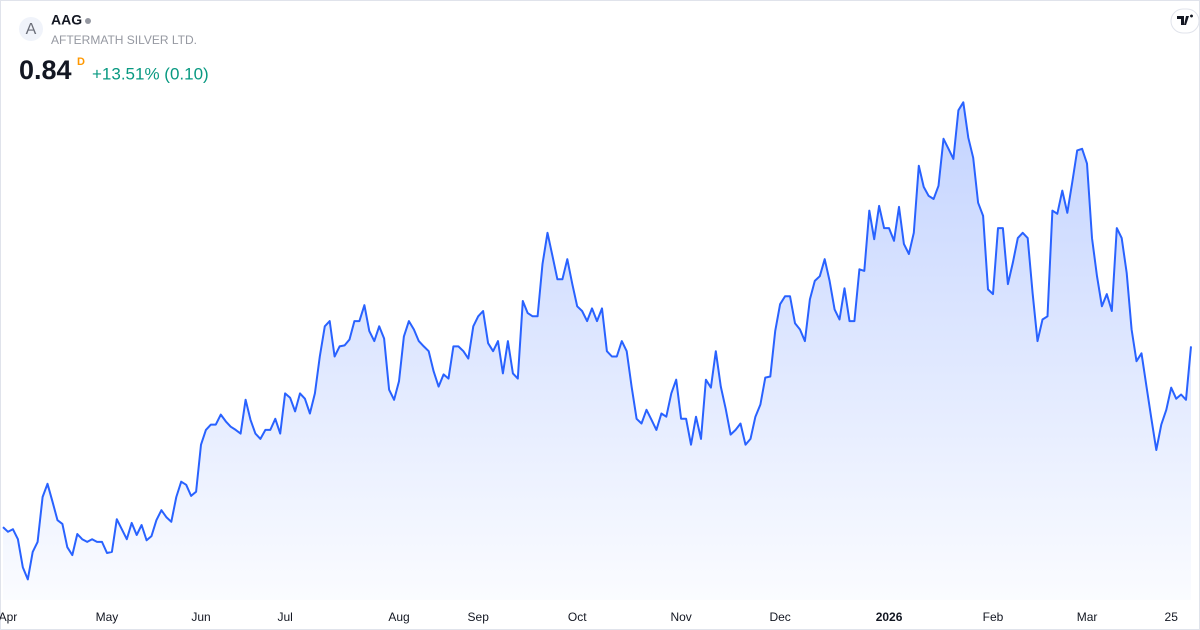 The width and height of the screenshot is (1200, 630). What do you see at coordinates (200, 617) in the screenshot?
I see `x-tick-label: Jun` at bounding box center [200, 617].